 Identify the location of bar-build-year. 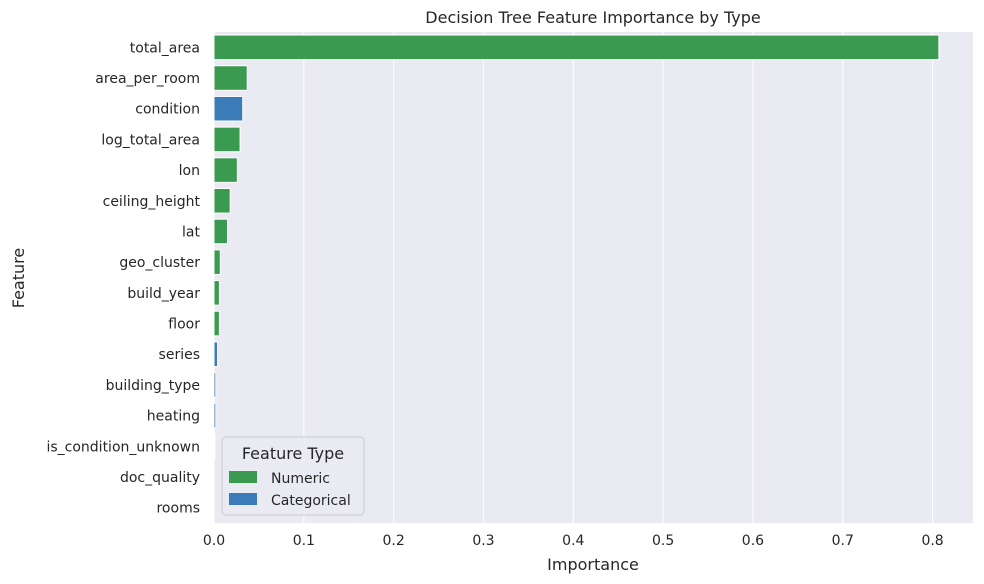
(216, 293).